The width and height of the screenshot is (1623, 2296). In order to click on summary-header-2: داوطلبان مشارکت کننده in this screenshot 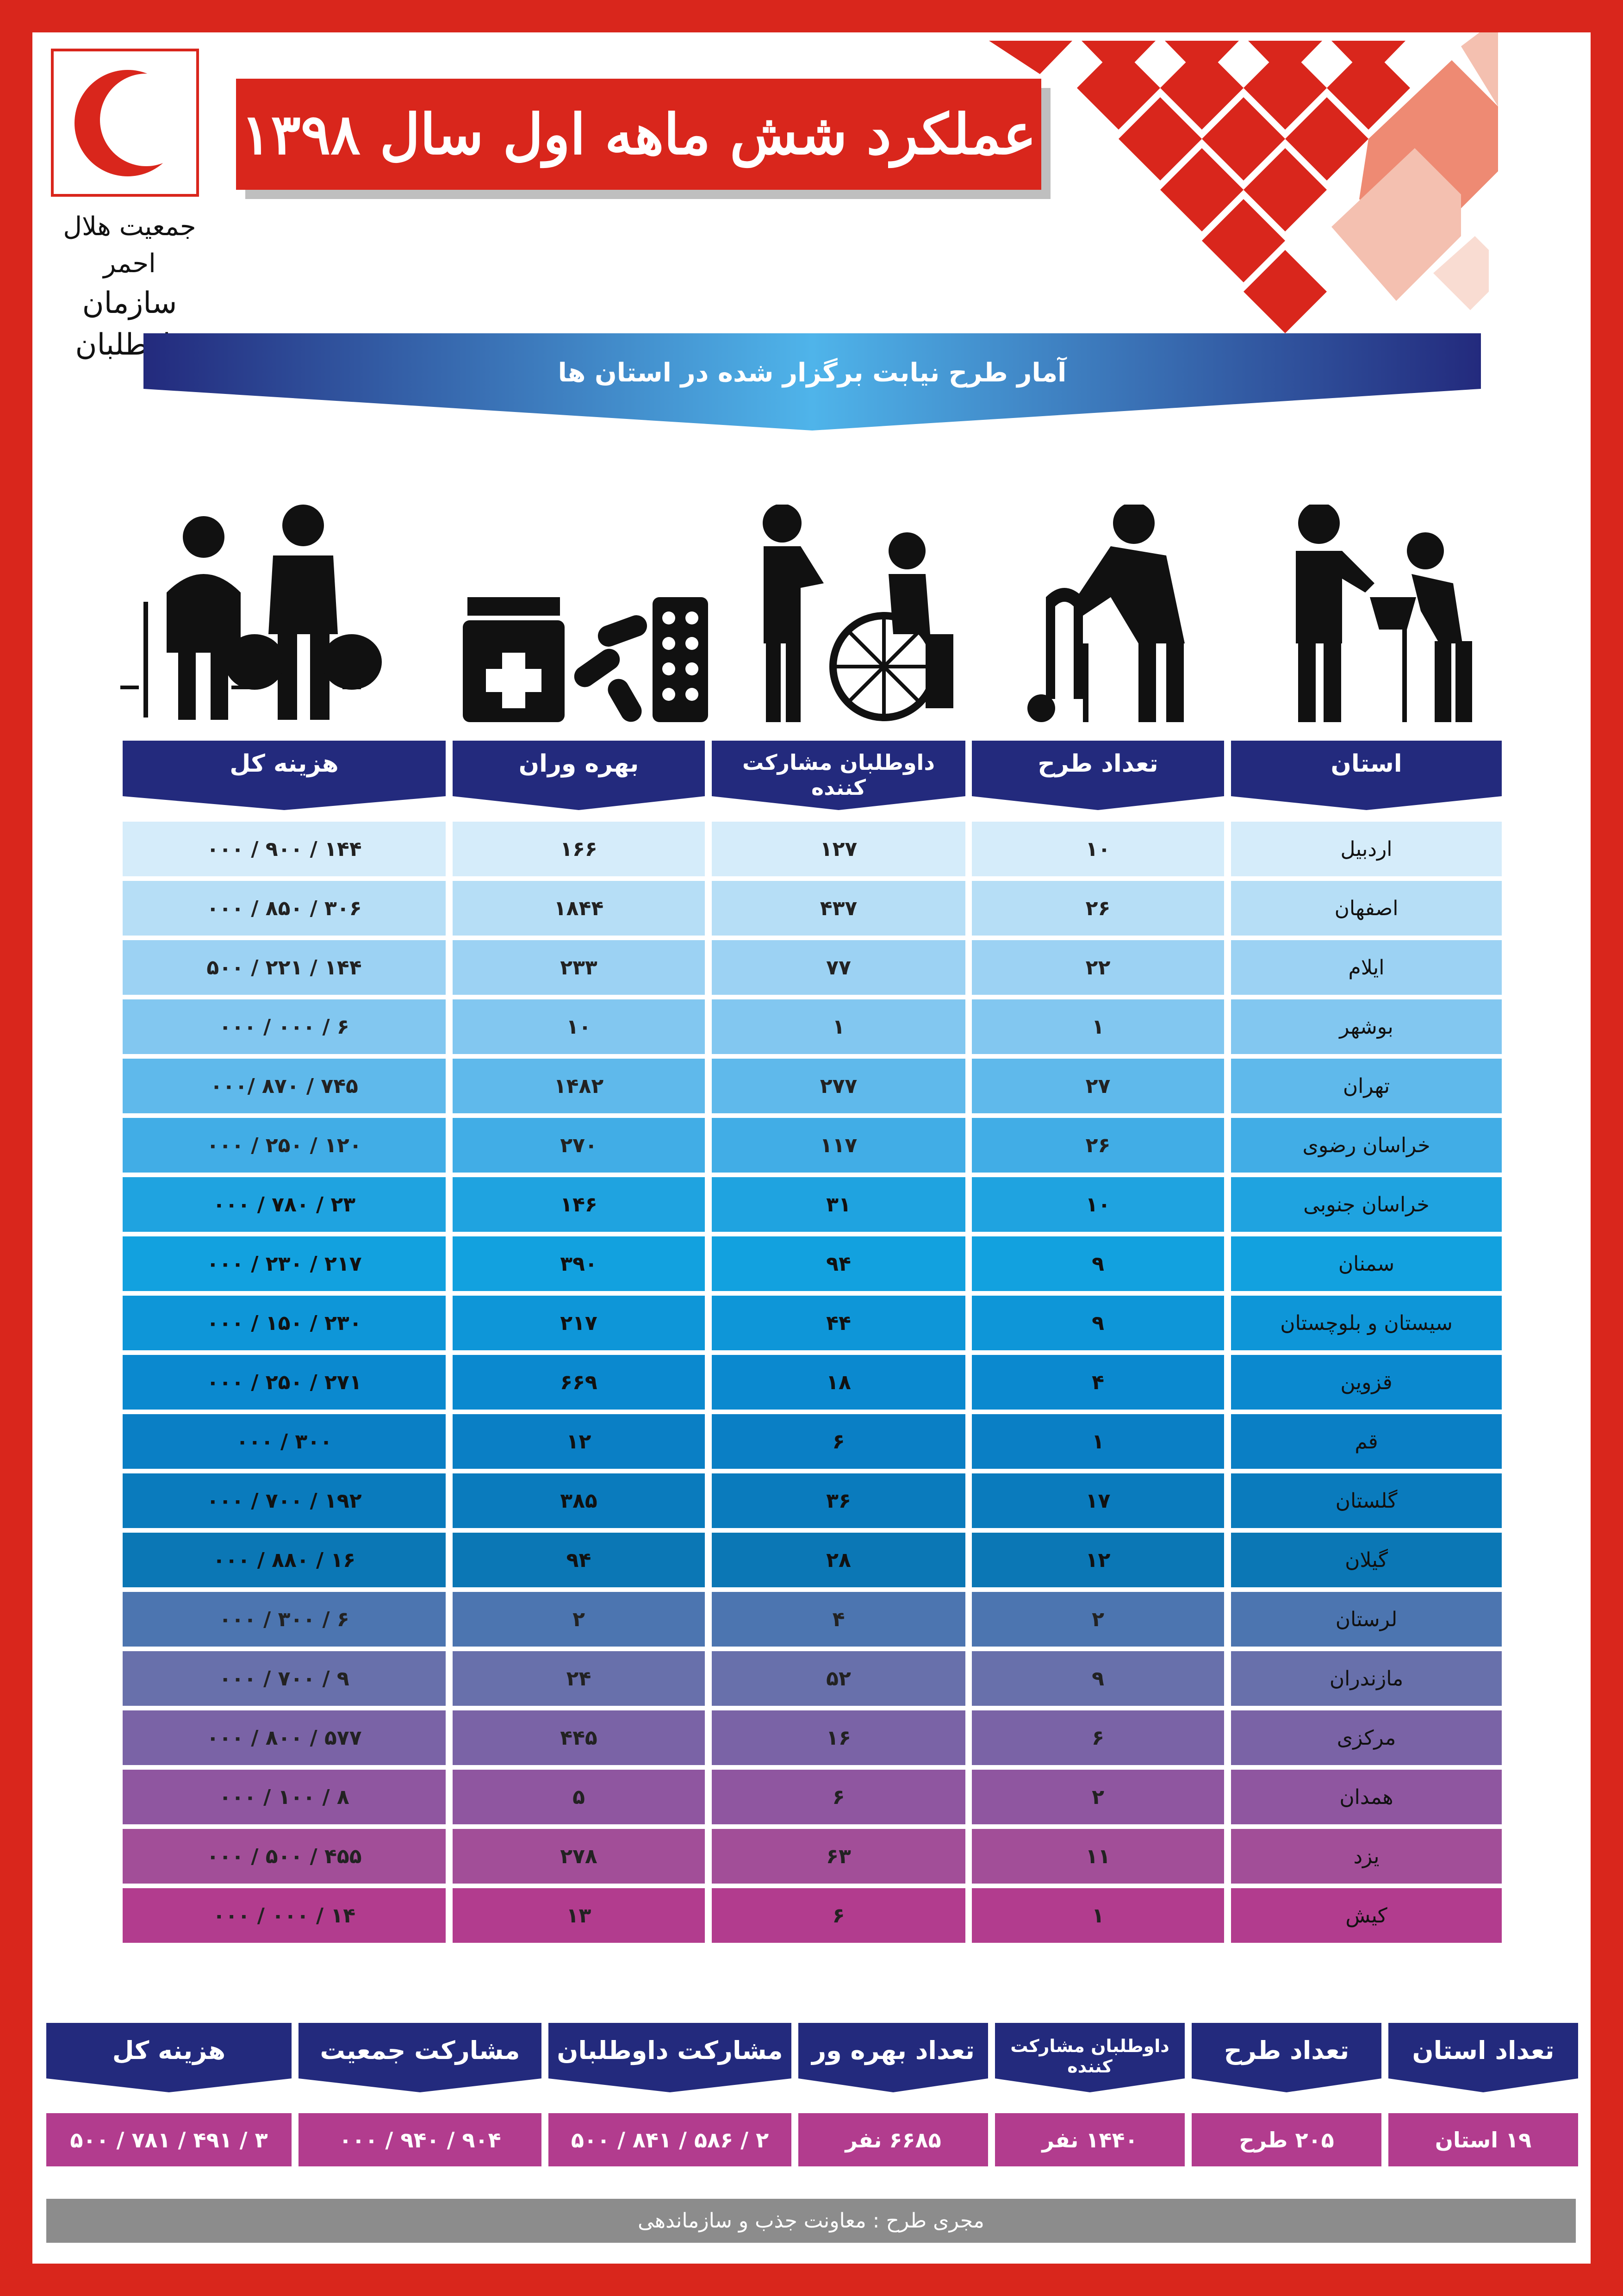, I will do `click(1090, 2057)`.